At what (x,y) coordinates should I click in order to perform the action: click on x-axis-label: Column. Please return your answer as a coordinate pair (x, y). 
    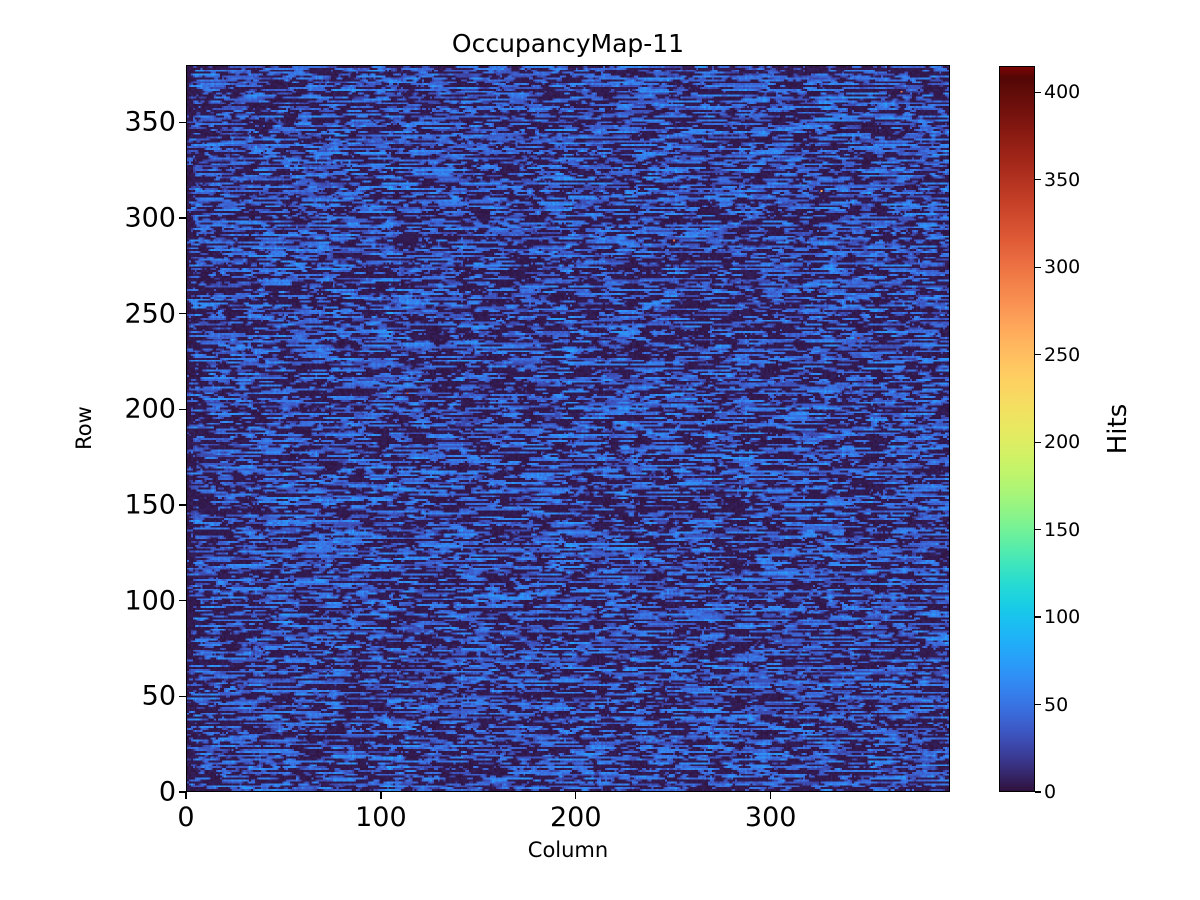
    Looking at the image, I should click on (568, 850).